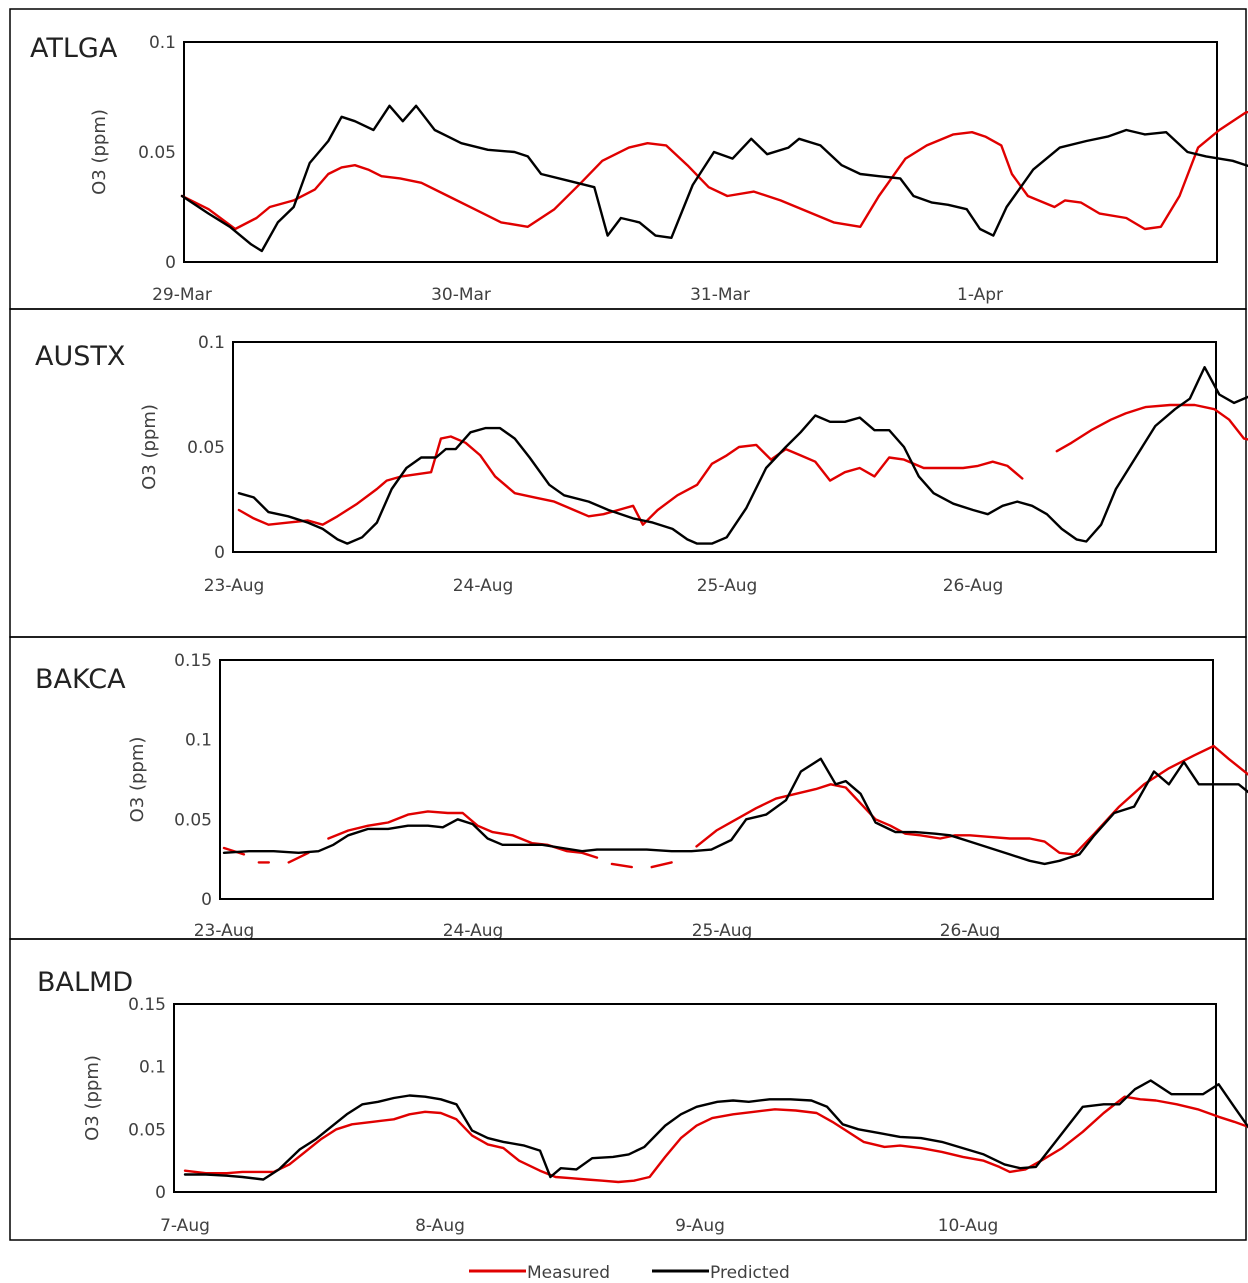 This screenshot has width=1248, height=1283. Describe the element at coordinates (980, 295) in the screenshot. I see `x-tick-label: 1-Apr` at that location.